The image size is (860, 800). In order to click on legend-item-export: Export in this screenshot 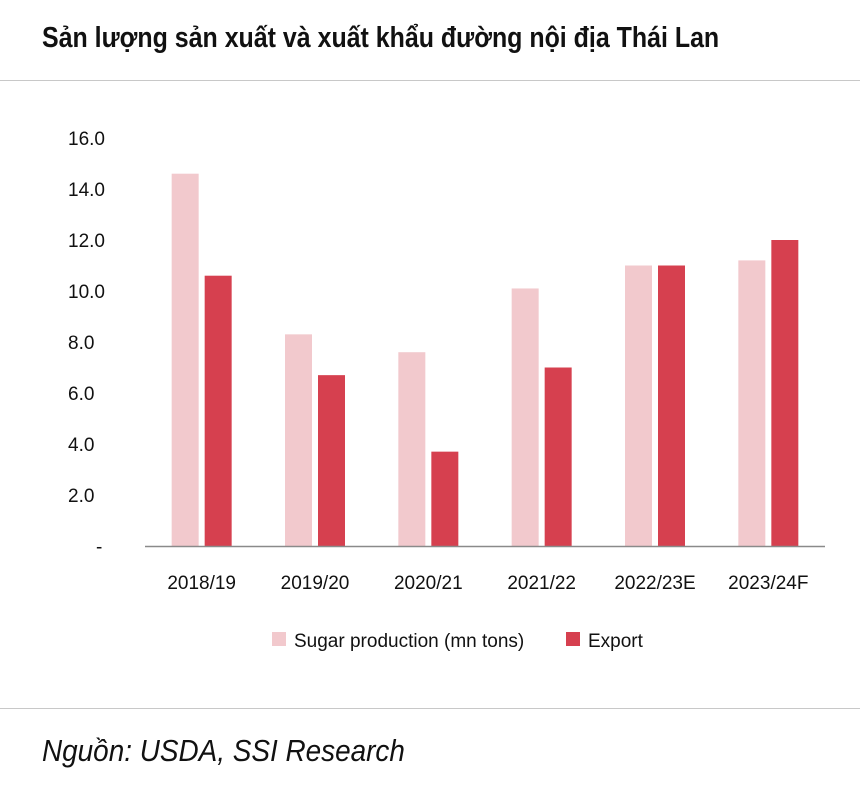, I will do `click(616, 641)`.